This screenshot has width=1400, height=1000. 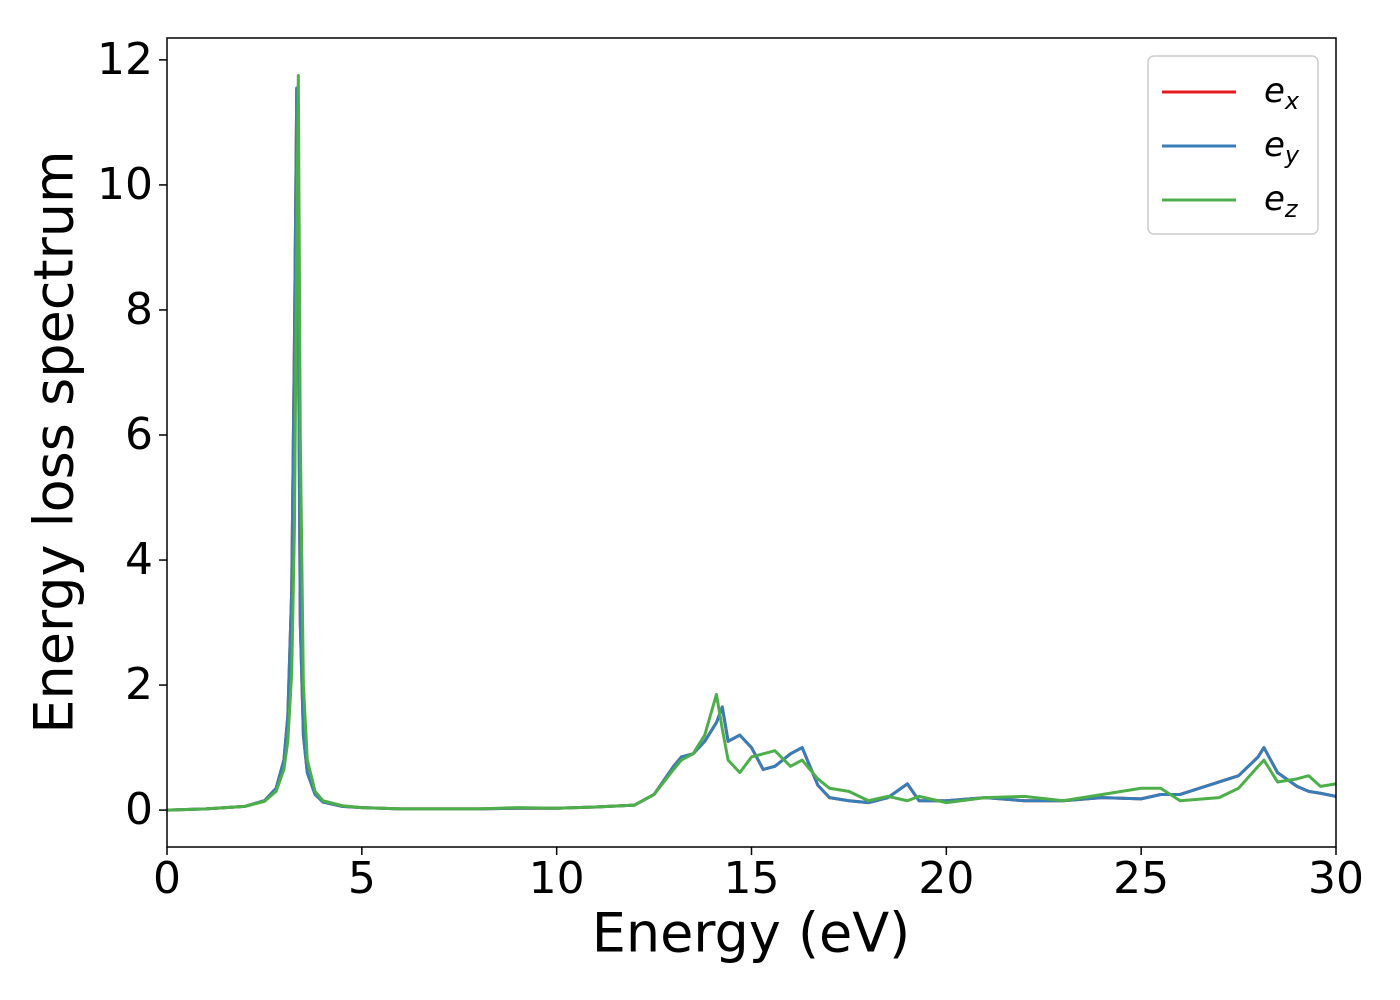 What do you see at coordinates (557, 878) in the screenshot?
I see `x-tick-label: 10` at bounding box center [557, 878].